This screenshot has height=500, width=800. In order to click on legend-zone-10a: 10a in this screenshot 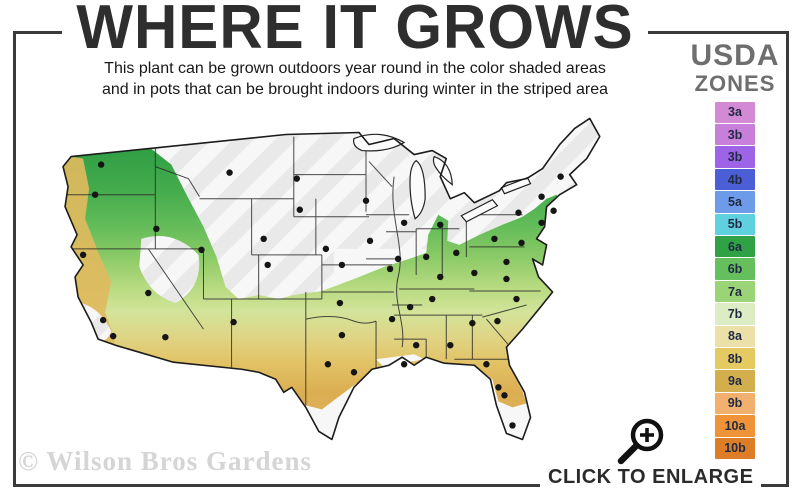, I will do `click(735, 426)`.